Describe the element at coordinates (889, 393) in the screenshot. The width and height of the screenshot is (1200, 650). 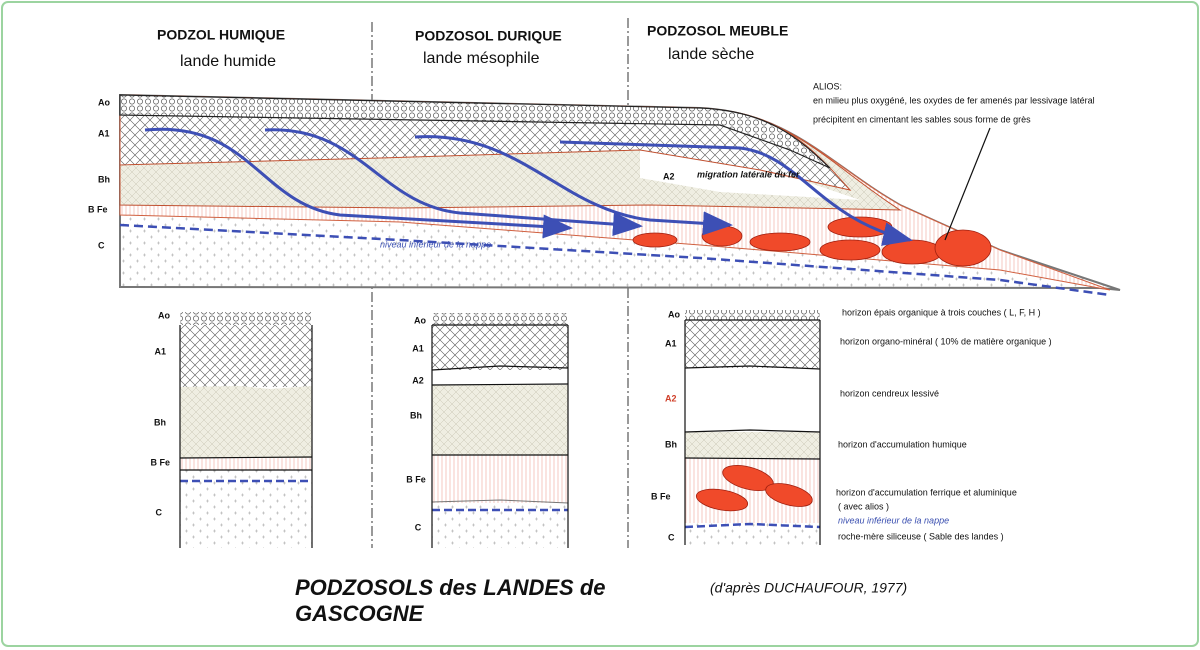
I see `horizon-description: horizon cendreux lessivé` at that location.